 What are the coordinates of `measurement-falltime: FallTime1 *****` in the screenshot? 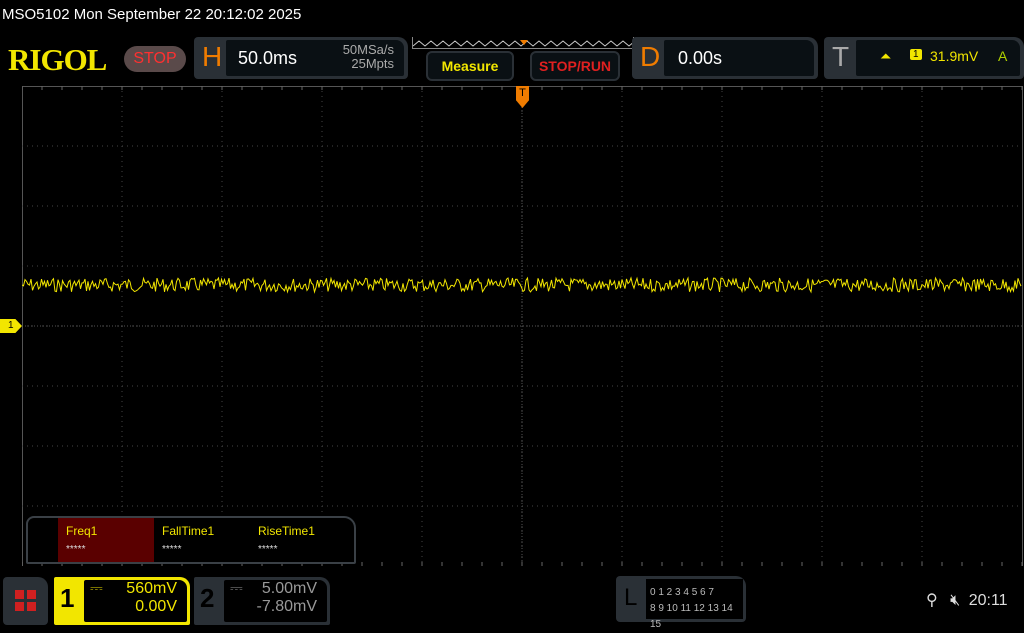 It's located at (202, 540).